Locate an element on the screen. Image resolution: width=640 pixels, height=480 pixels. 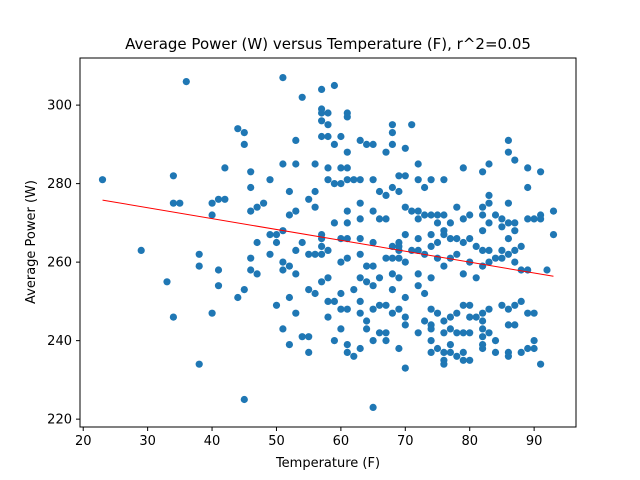
y-axis: 220 240 260 280 300 is located at coordinates (63, 263).